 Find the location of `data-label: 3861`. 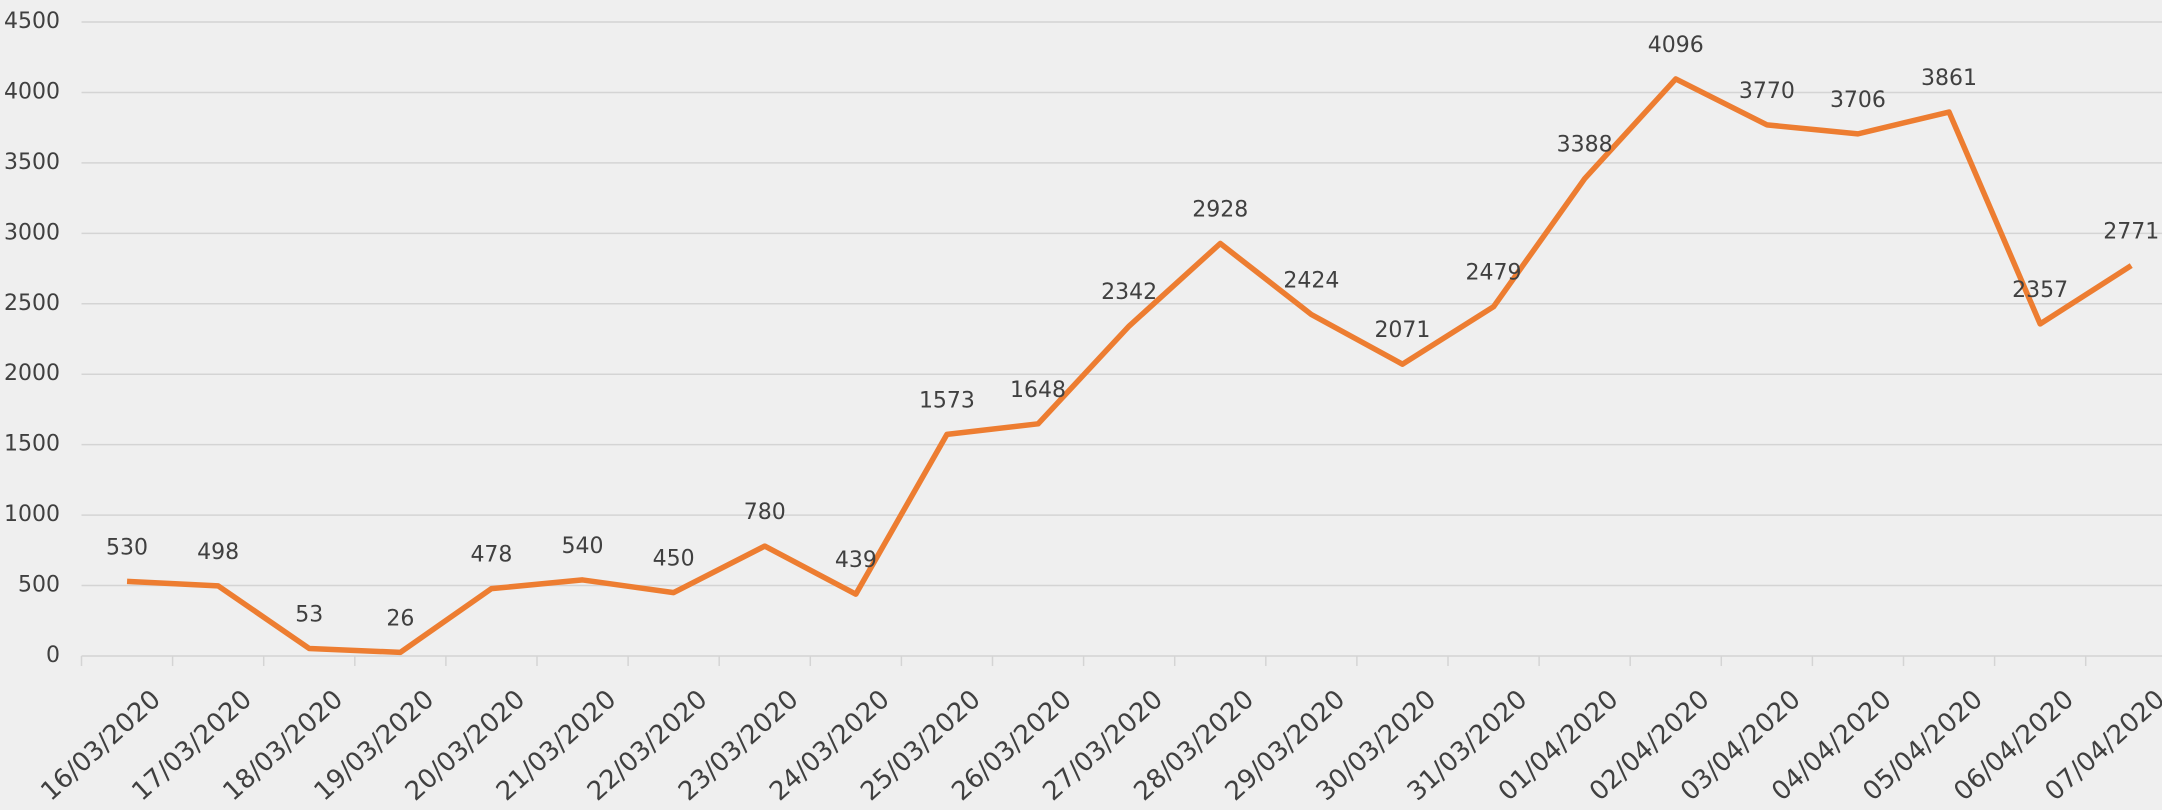

data-label: 3861 is located at coordinates (1949, 78).